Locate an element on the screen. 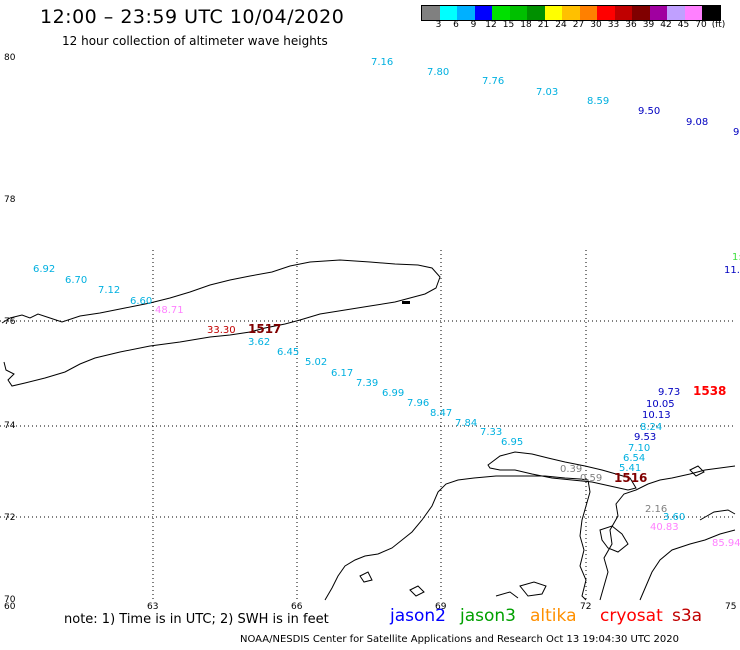  wave-height-value: 9 is located at coordinates (736, 132).